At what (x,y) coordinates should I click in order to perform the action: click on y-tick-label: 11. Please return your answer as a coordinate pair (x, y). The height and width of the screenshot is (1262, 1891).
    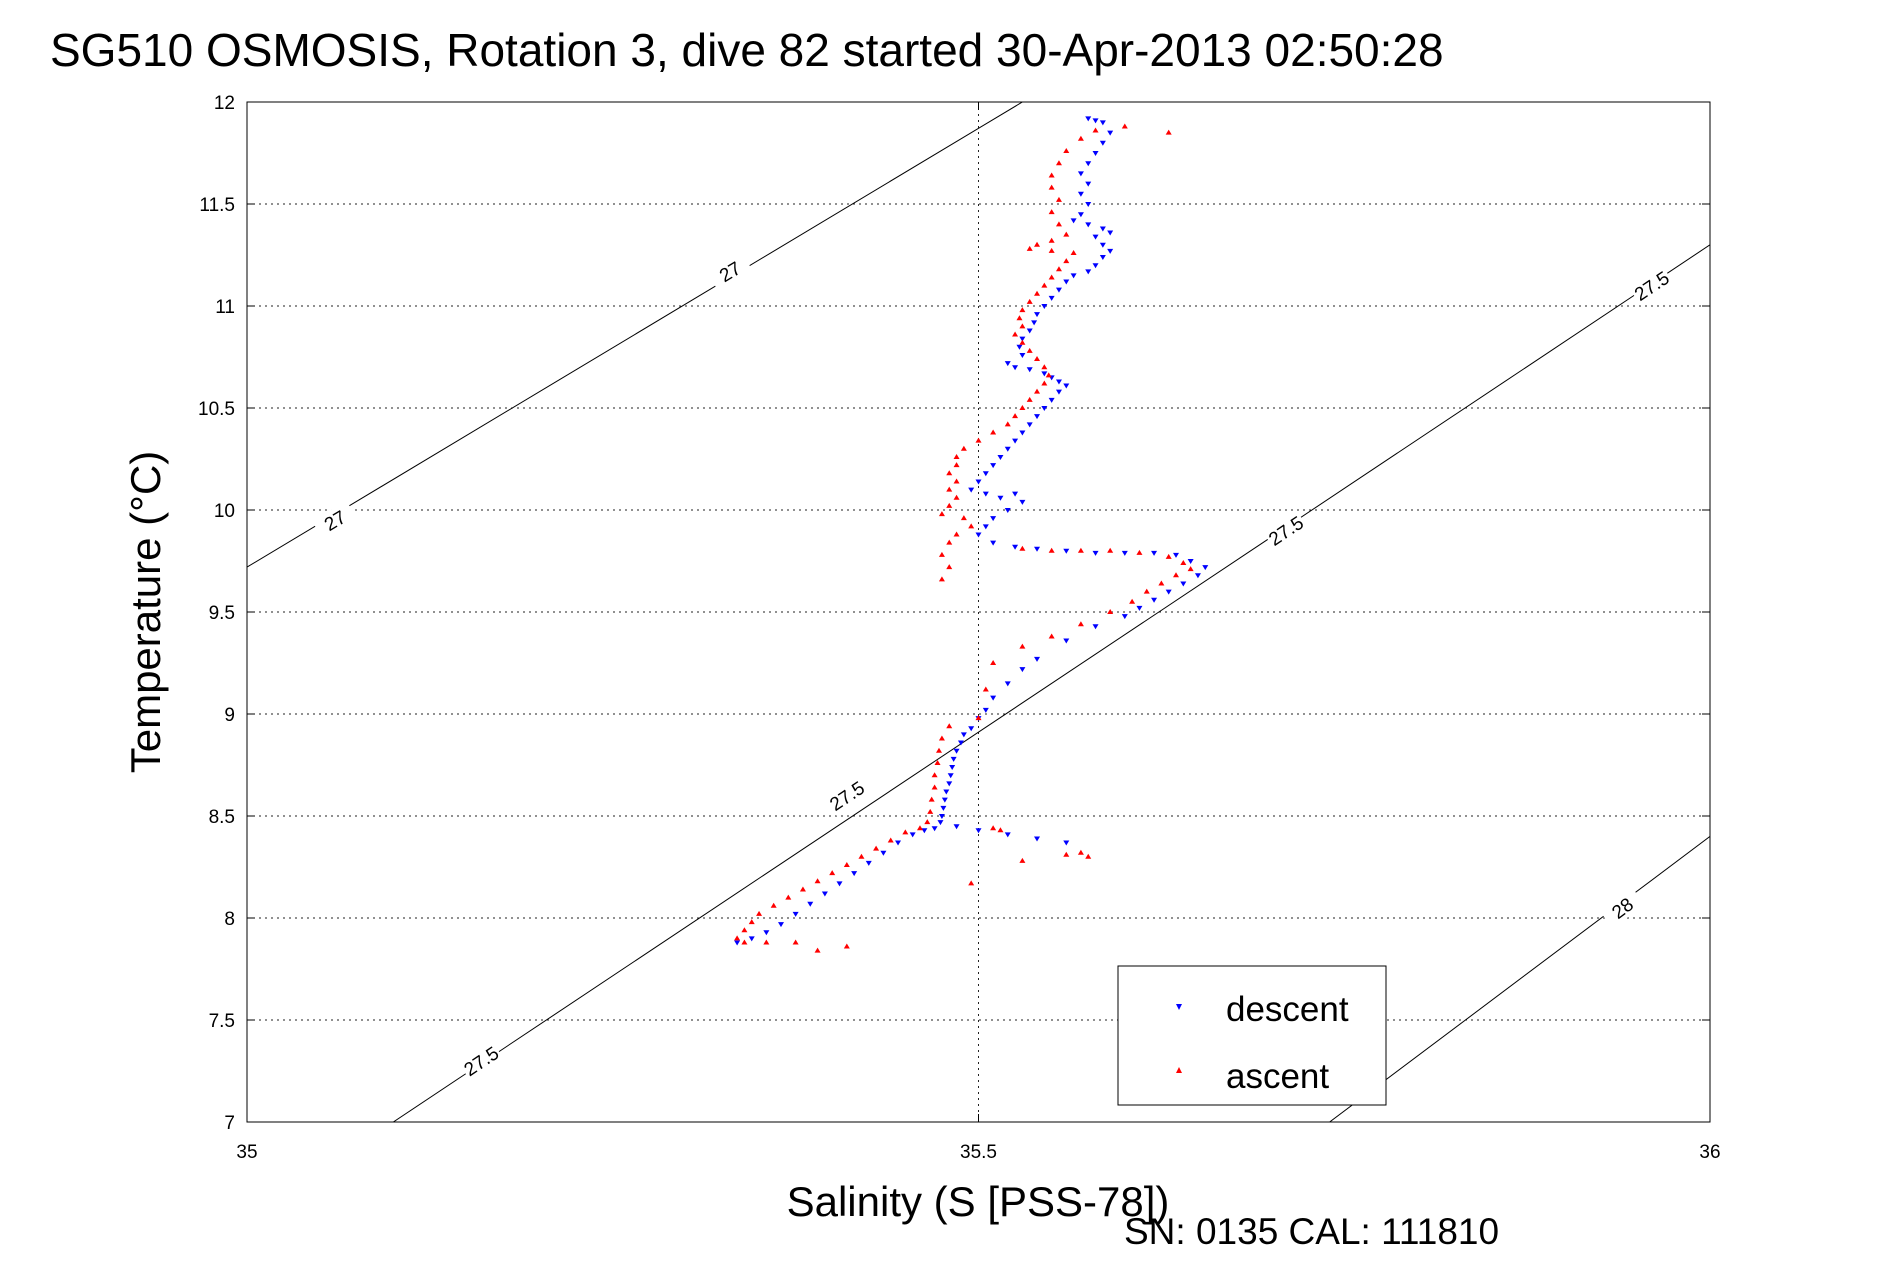
    Looking at the image, I should click on (225, 307).